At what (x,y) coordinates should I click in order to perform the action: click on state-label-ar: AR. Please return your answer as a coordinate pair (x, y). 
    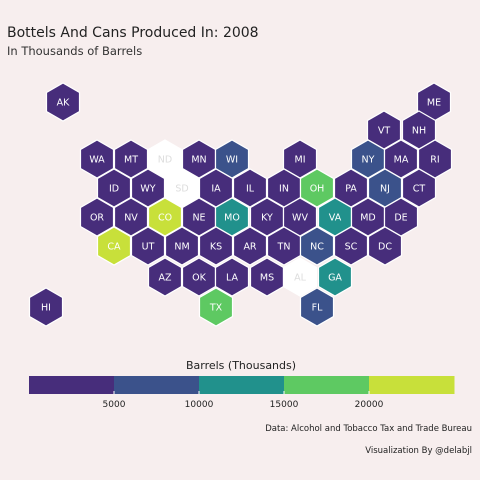
    Looking at the image, I should click on (249, 247).